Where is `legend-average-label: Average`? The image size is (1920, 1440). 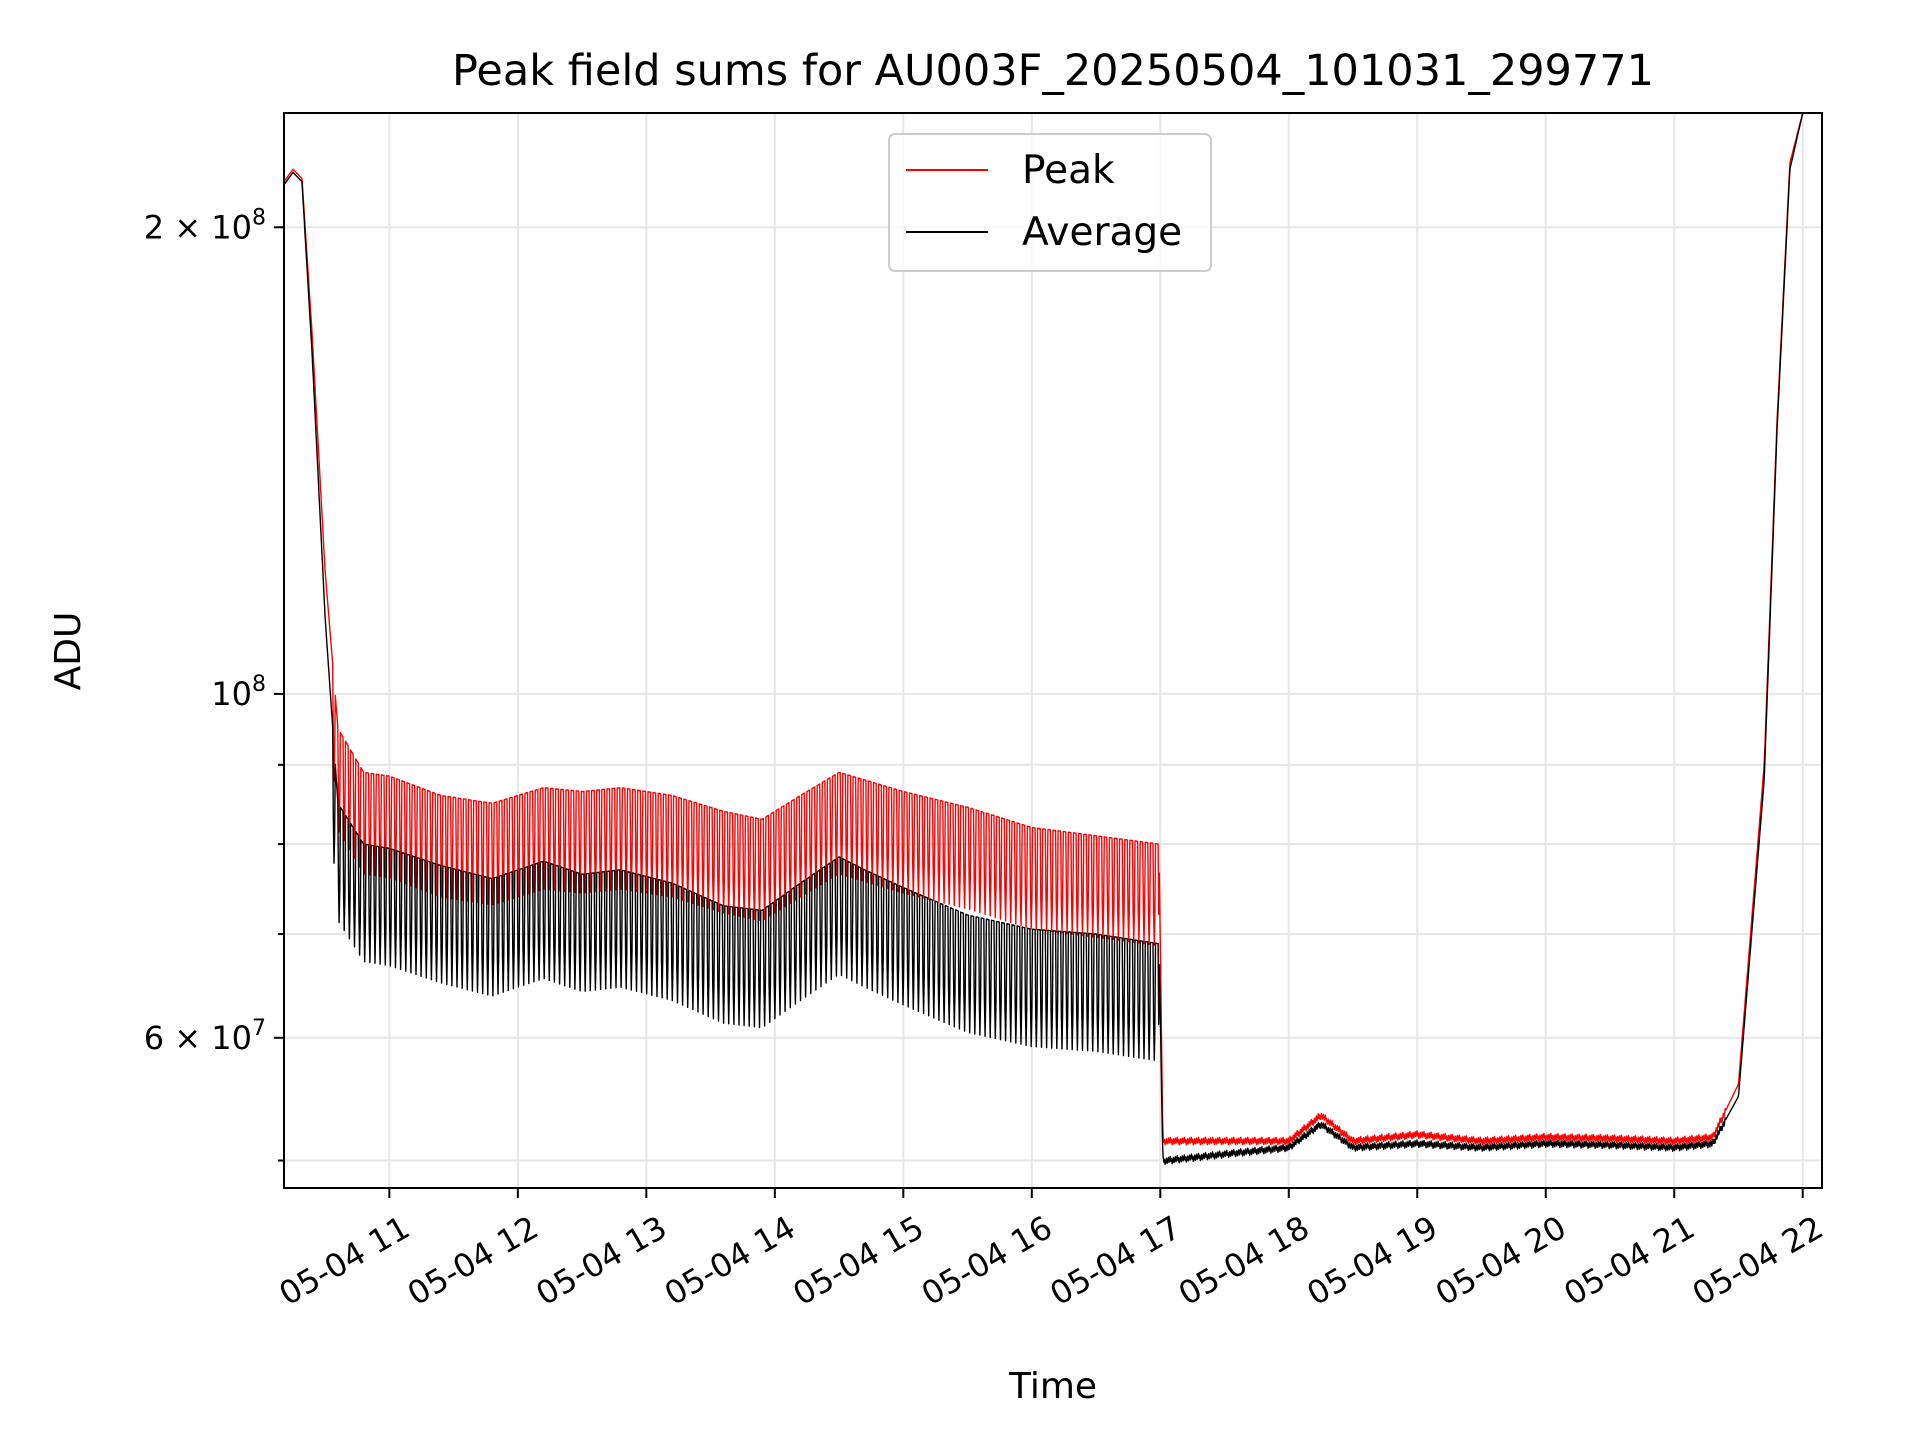
legend-average-label: Average is located at coordinates (1102, 232).